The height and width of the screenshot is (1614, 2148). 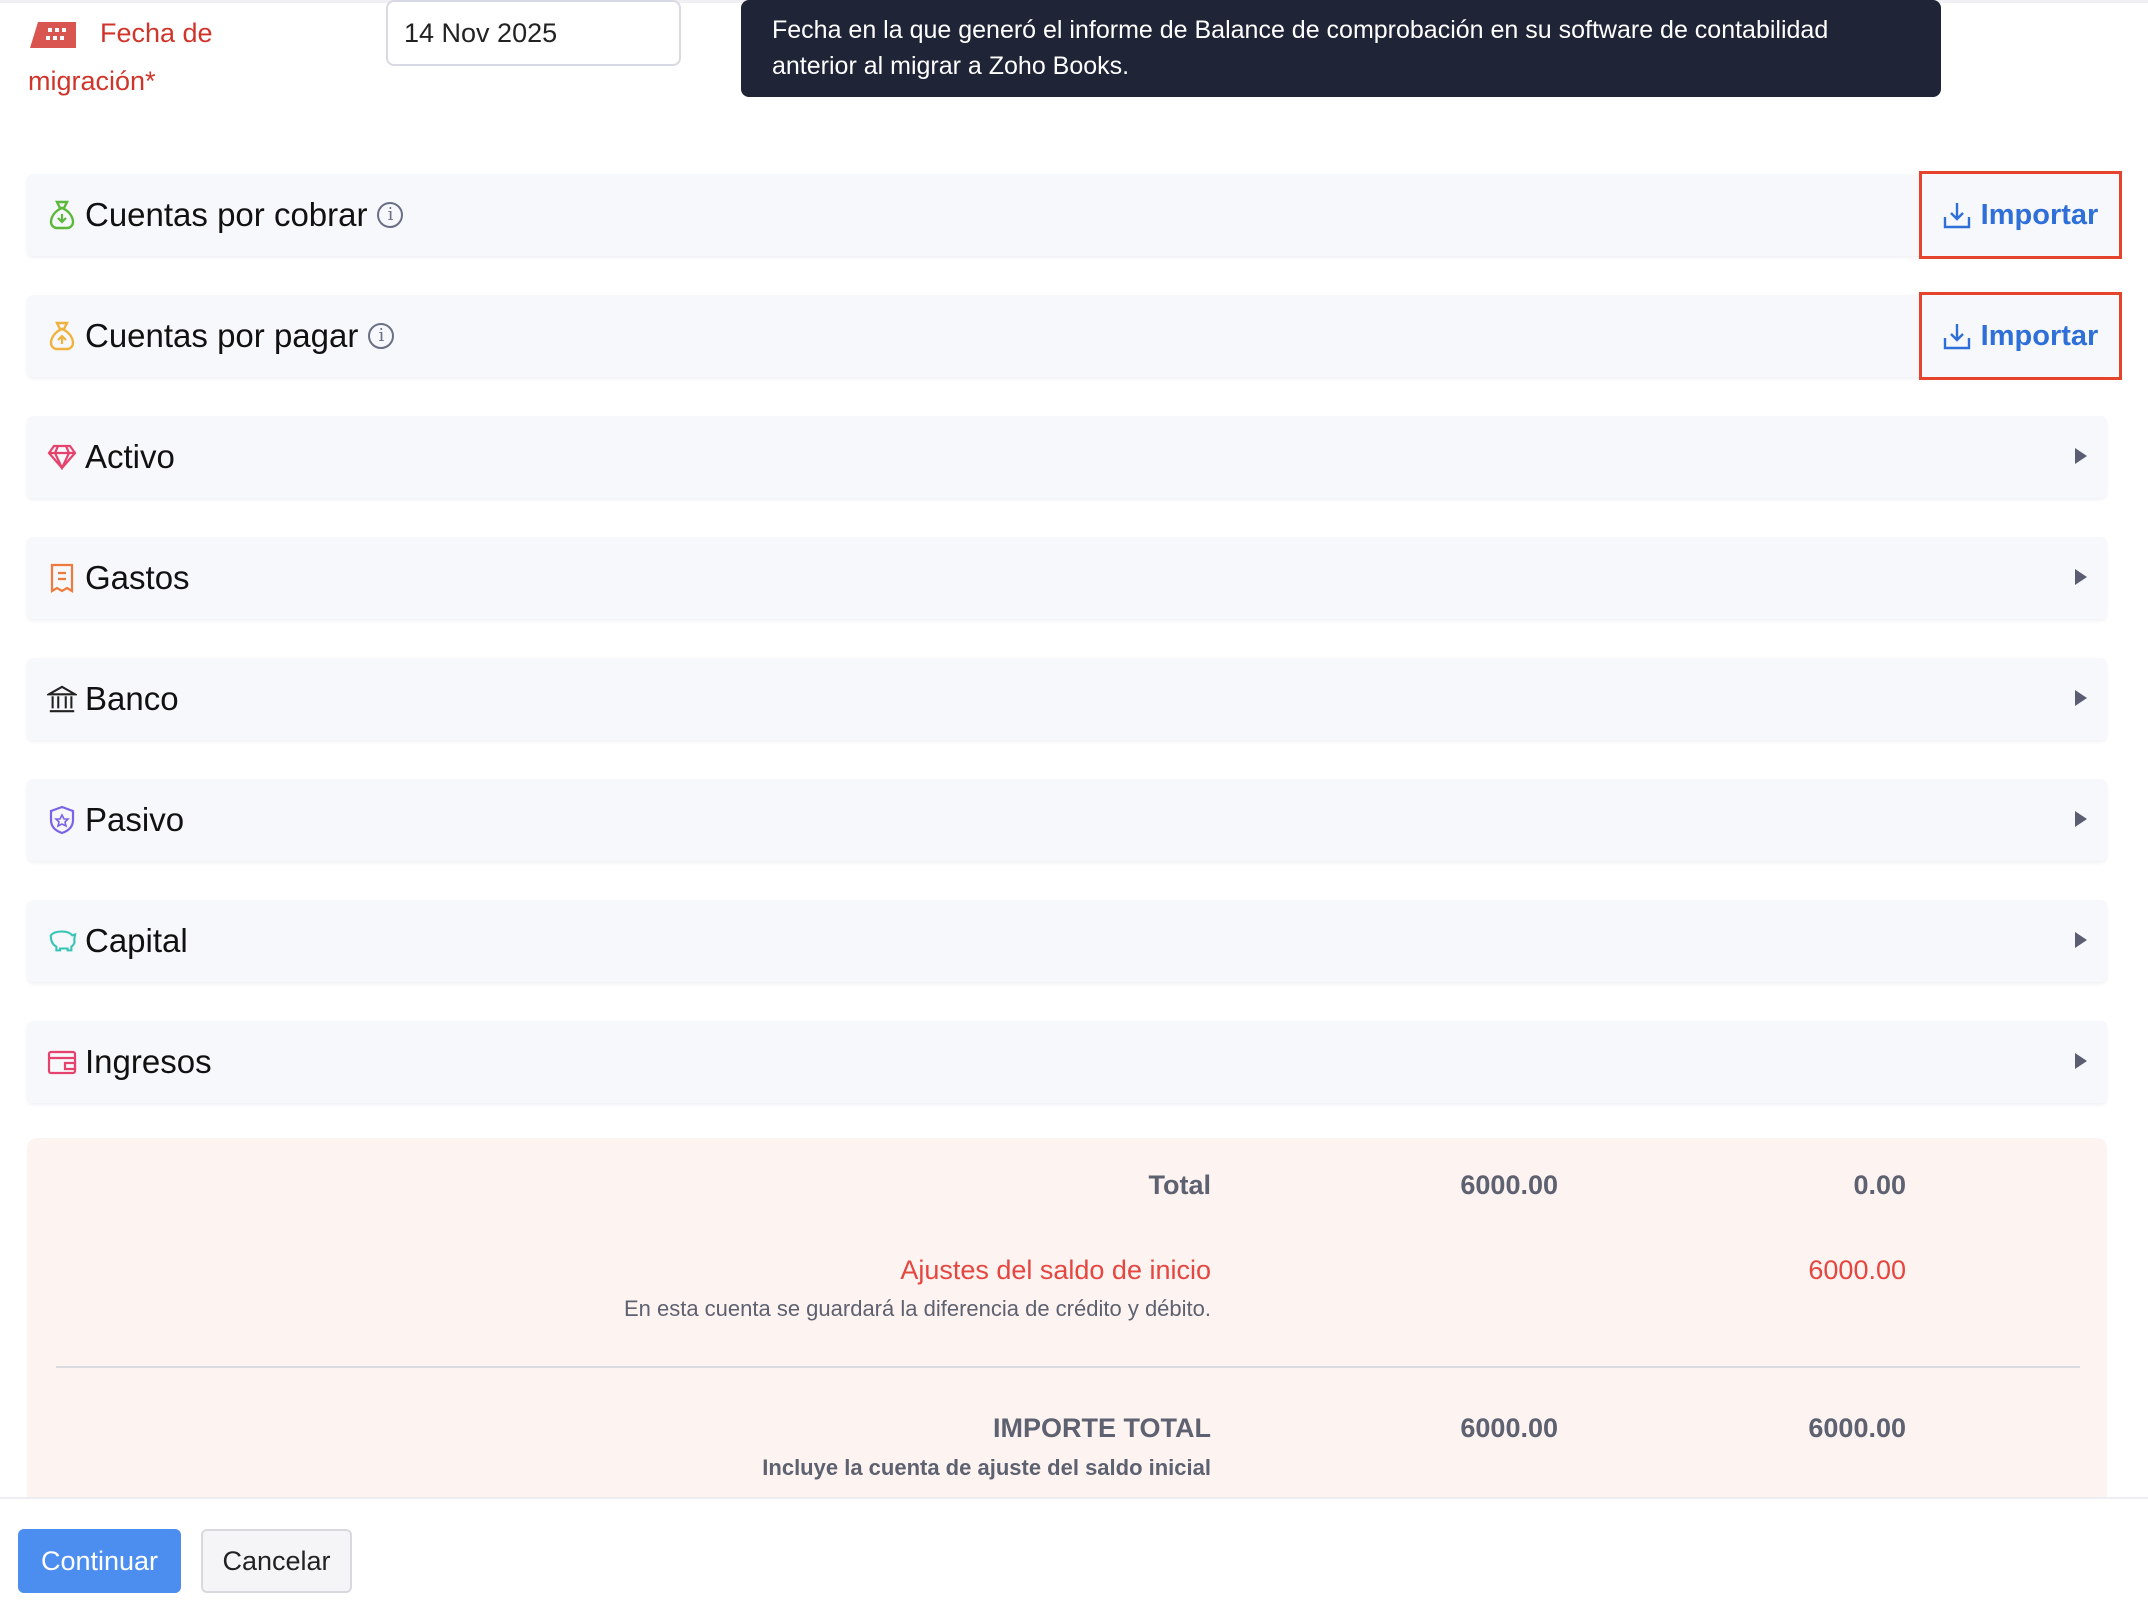 I want to click on grand-total-credit: 6000.00, so click(x=1857, y=1428).